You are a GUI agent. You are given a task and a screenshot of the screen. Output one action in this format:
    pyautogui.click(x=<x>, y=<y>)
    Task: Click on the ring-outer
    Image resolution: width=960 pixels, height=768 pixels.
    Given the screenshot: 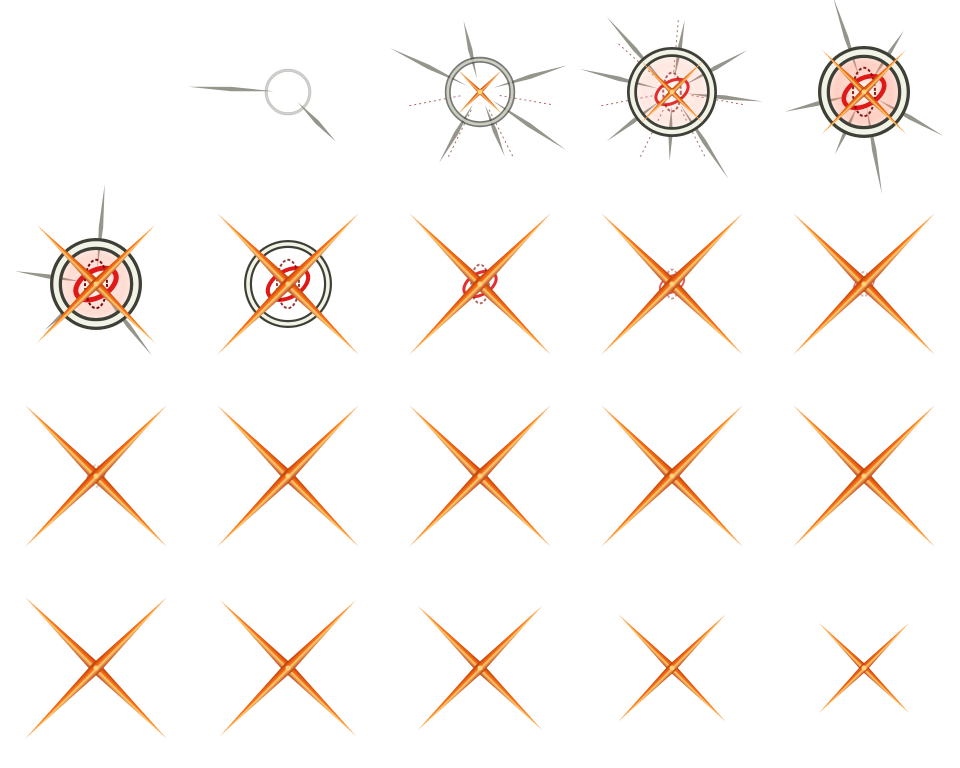 What is the action you would take?
    pyautogui.click(x=288, y=92)
    